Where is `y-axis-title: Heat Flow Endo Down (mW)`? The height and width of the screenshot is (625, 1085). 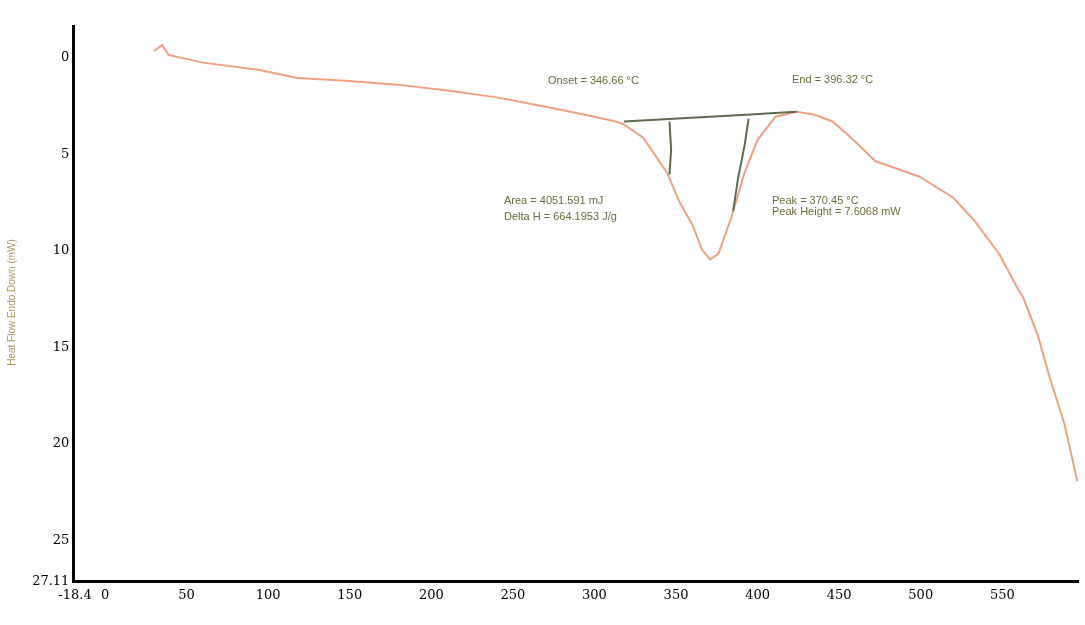 y-axis-title: Heat Flow Endo Down (mW) is located at coordinates (12, 302).